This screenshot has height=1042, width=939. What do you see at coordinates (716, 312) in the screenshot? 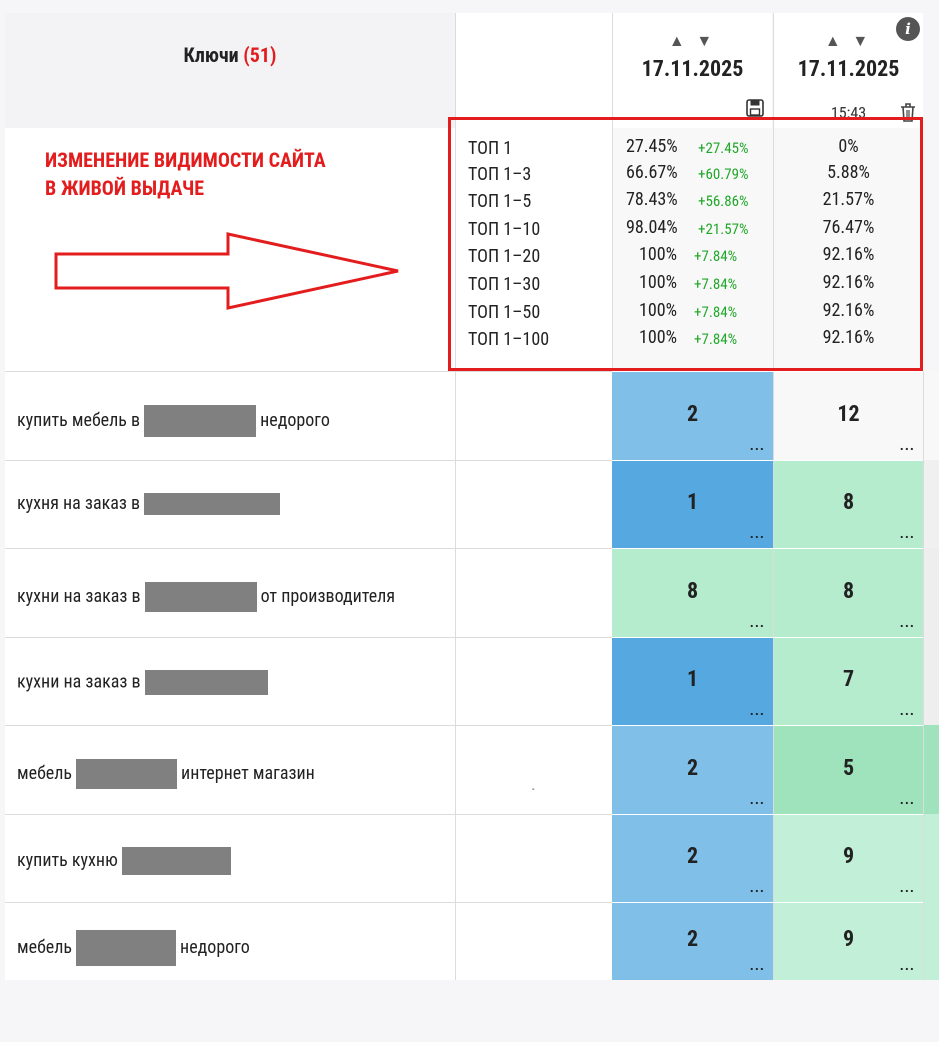
I see `top-delta: +7.84%` at bounding box center [716, 312].